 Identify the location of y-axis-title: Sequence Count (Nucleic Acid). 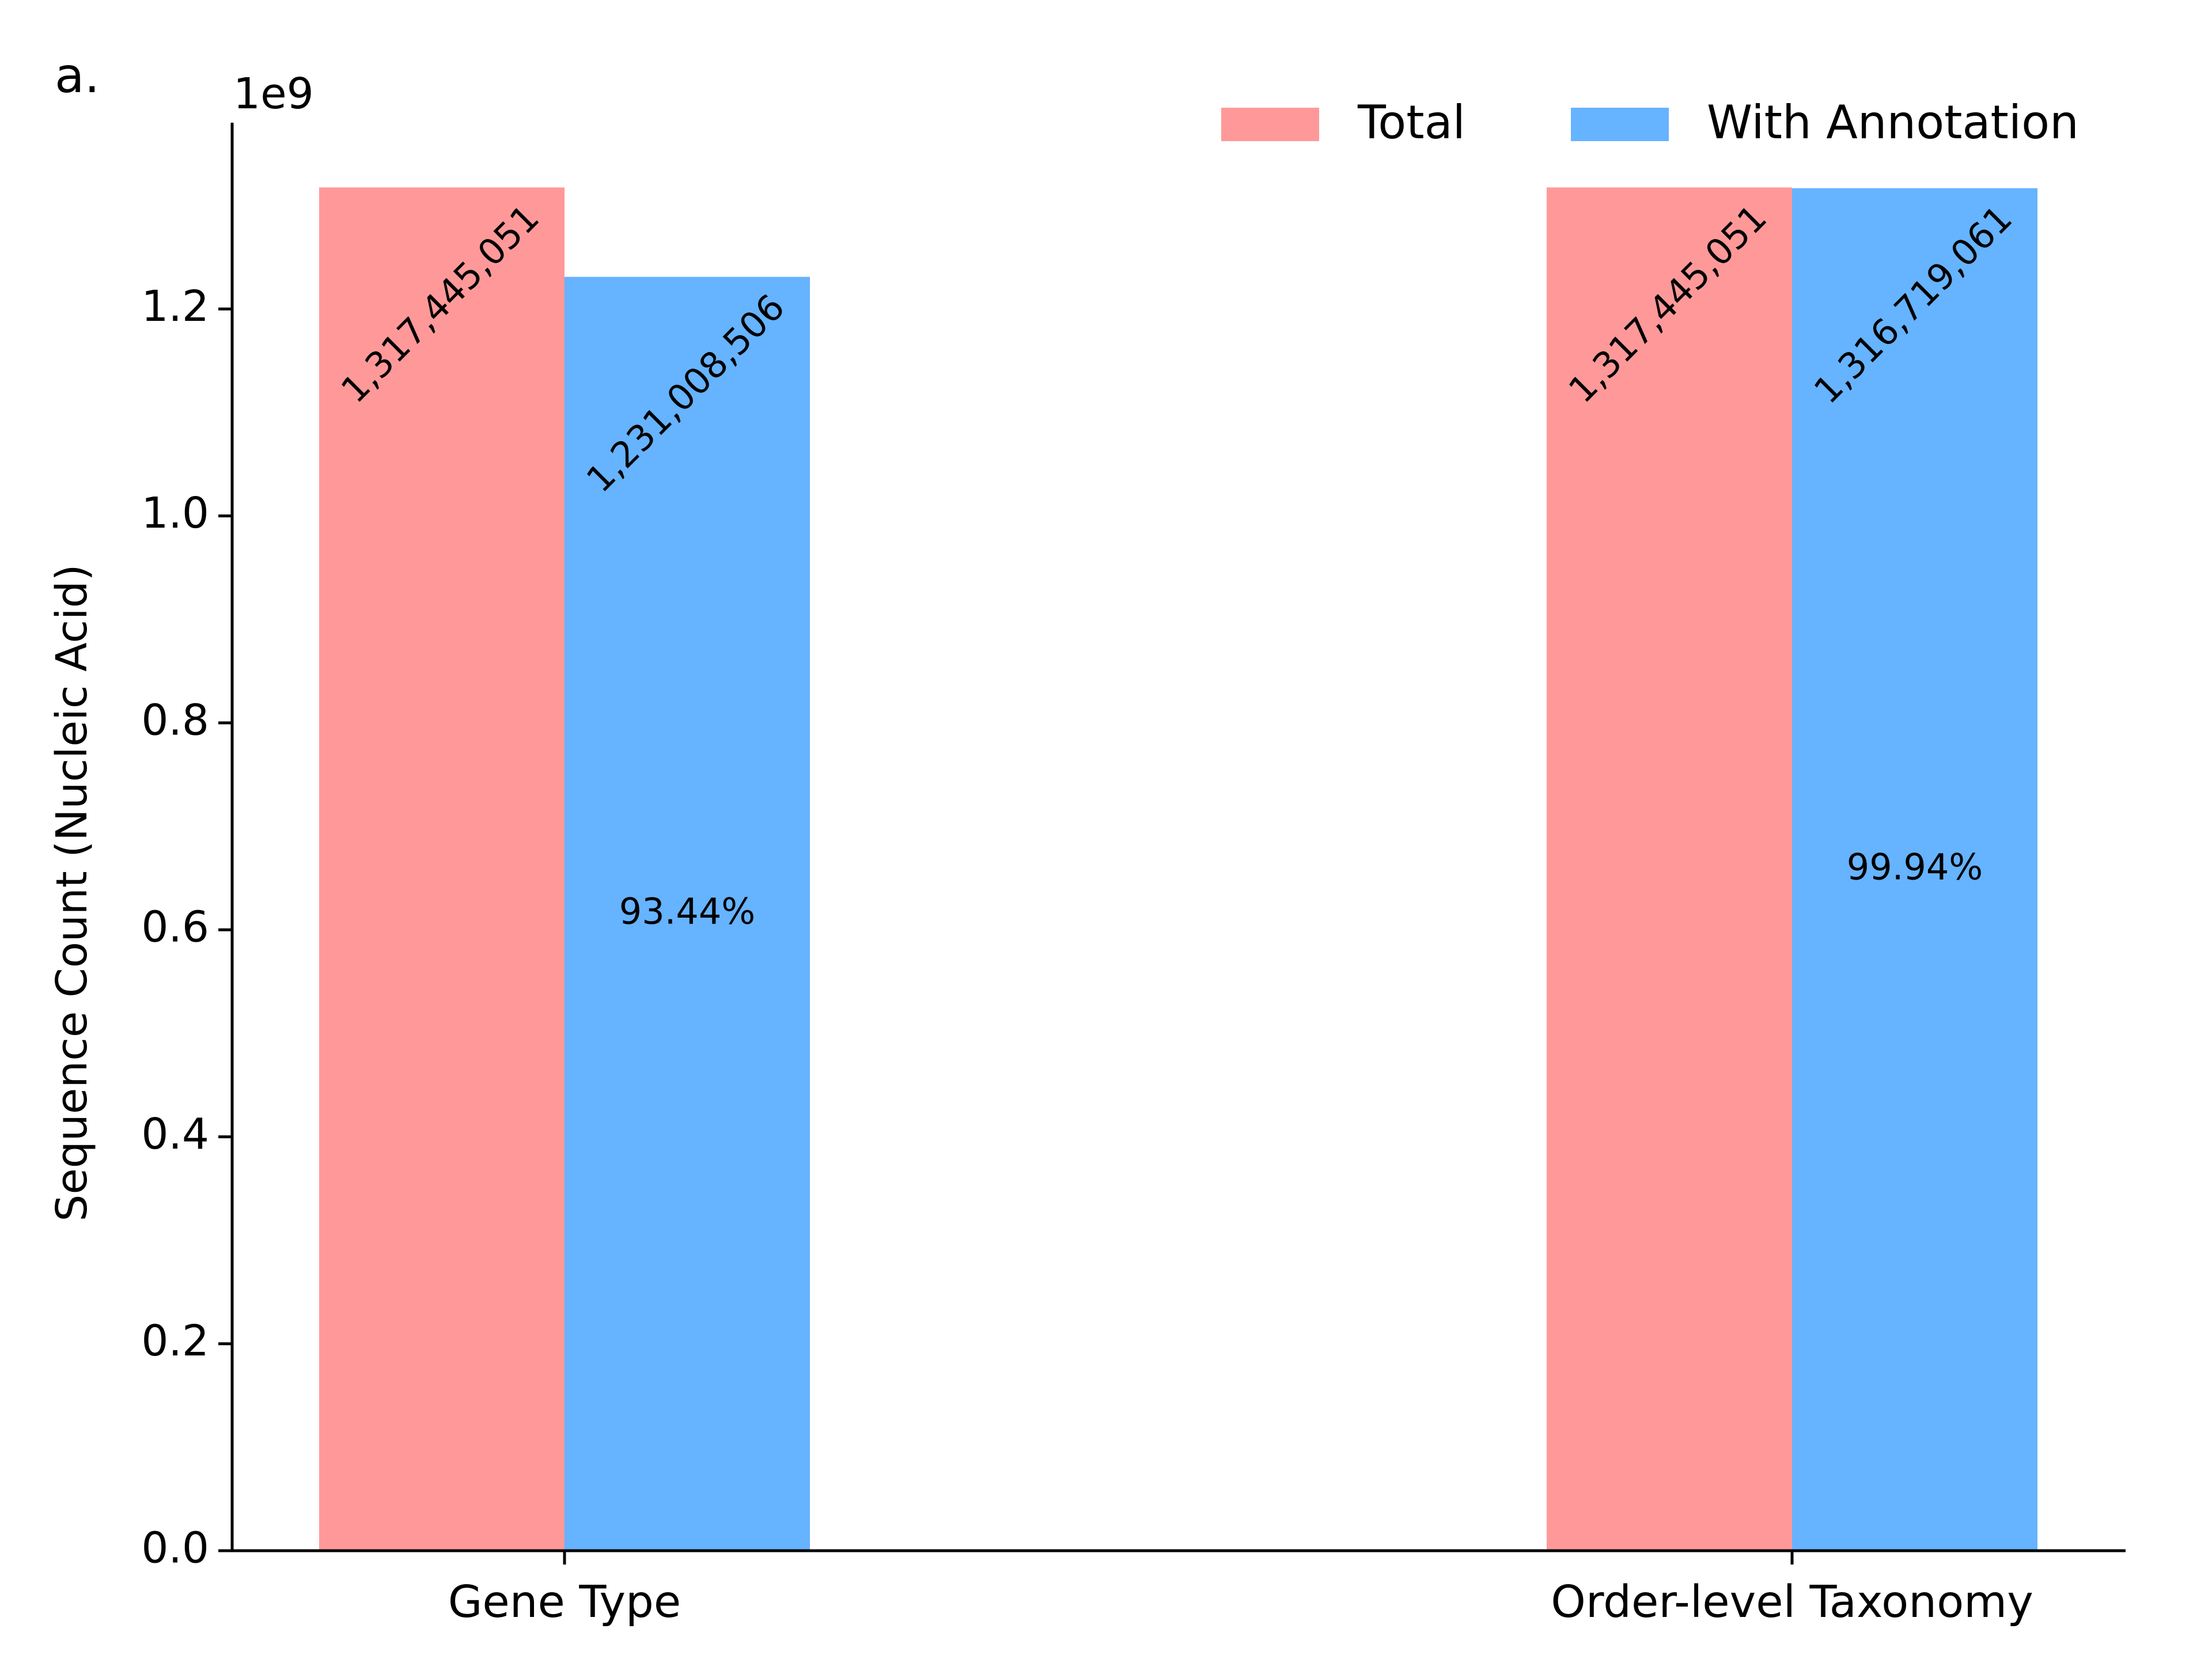
(72, 893).